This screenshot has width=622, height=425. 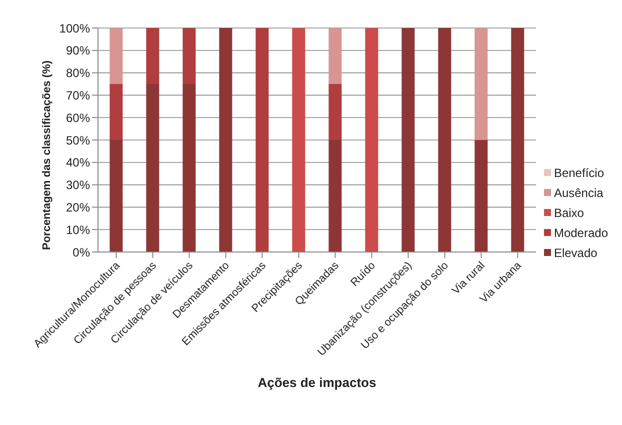 I want to click on x-axis-title: Ações de impactos, so click(x=317, y=382).